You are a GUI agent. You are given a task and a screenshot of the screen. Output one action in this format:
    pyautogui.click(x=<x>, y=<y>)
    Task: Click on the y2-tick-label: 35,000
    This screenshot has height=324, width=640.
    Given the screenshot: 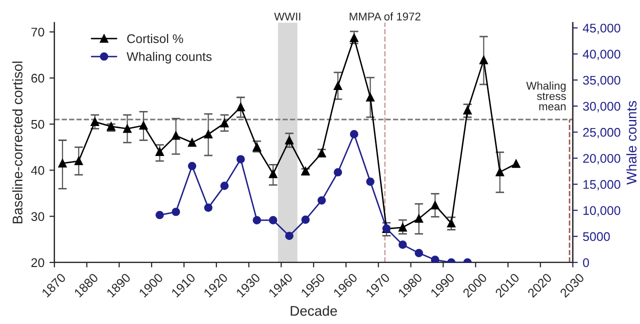 What is the action you would take?
    pyautogui.click(x=601, y=81)
    